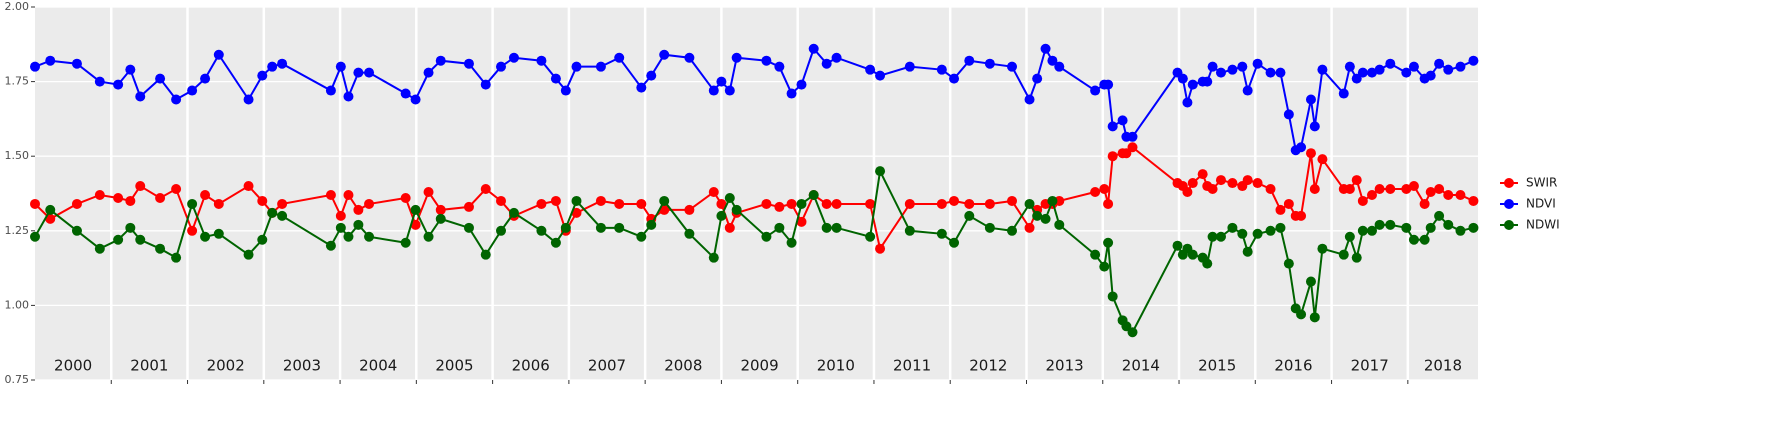  Describe the element at coordinates (17, 379) in the screenshot. I see `y-tick-label: 0.75` at that location.